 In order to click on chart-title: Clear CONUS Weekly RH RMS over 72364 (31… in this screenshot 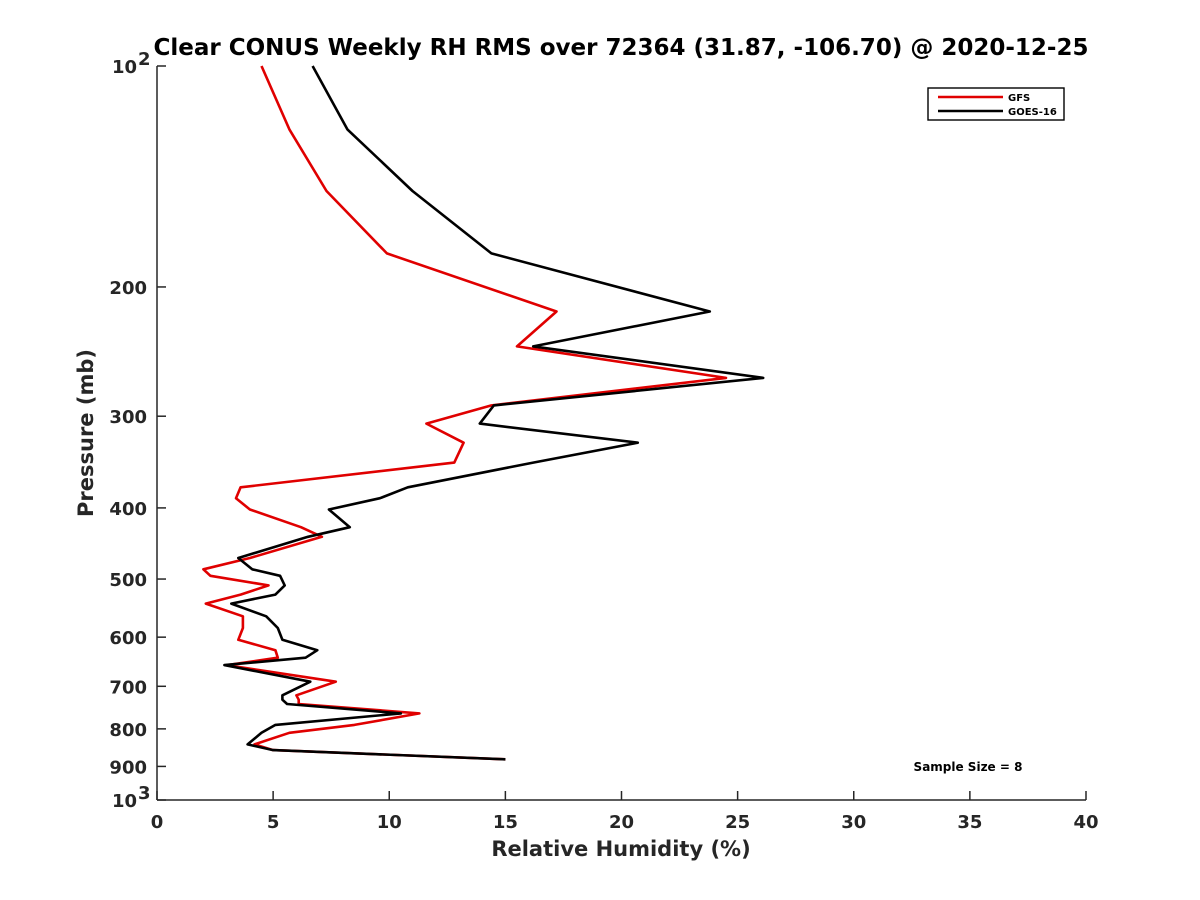, I will do `click(621, 48)`.